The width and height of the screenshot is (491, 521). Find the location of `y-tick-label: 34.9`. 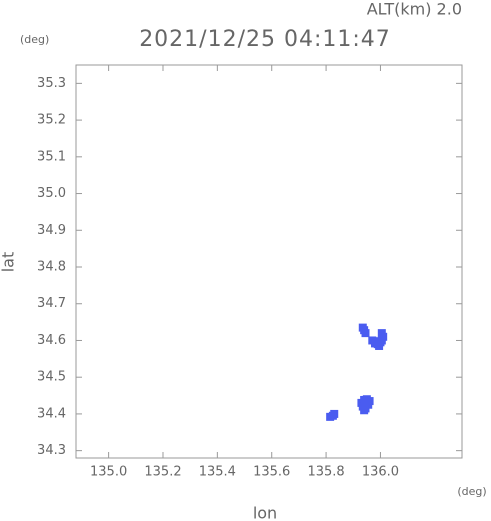

y-tick-label: 34.9 is located at coordinates (51, 230).